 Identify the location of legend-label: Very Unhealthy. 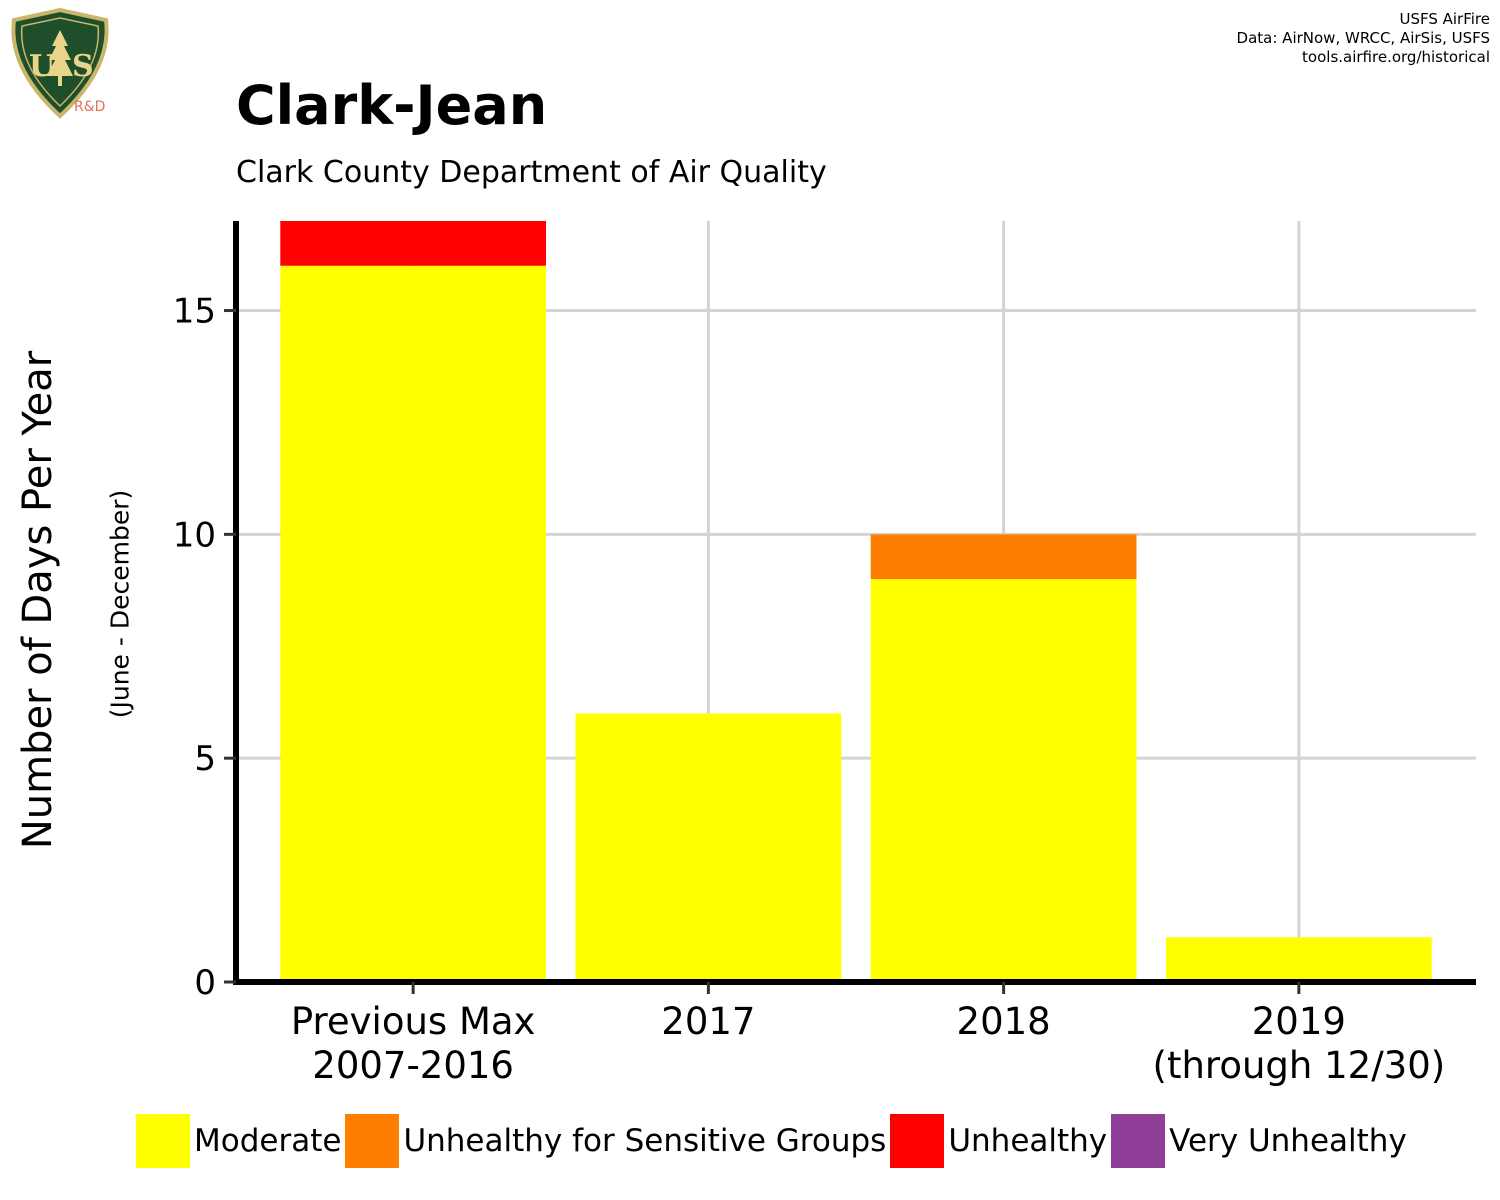
(1288, 1141).